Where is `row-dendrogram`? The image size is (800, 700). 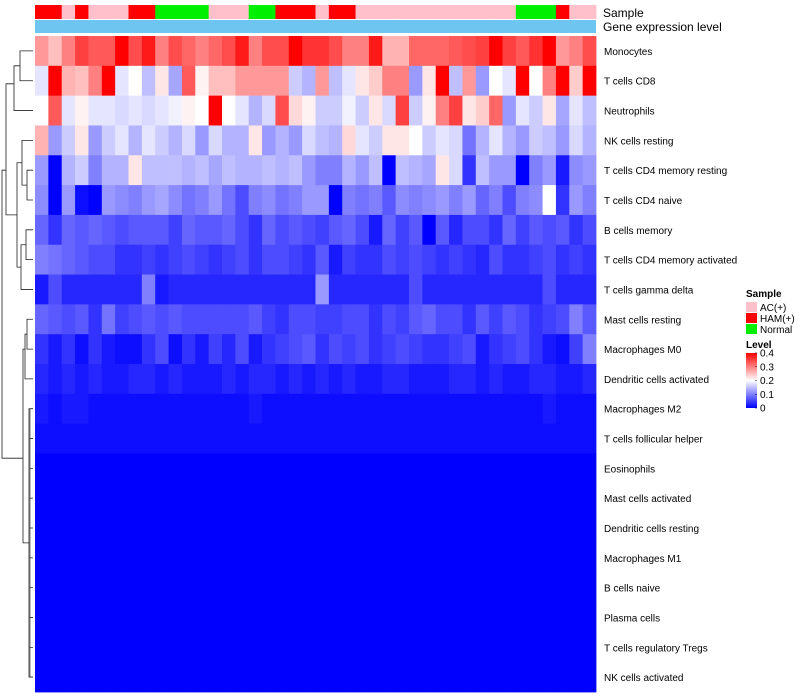
row-dendrogram is located at coordinates (17, 364).